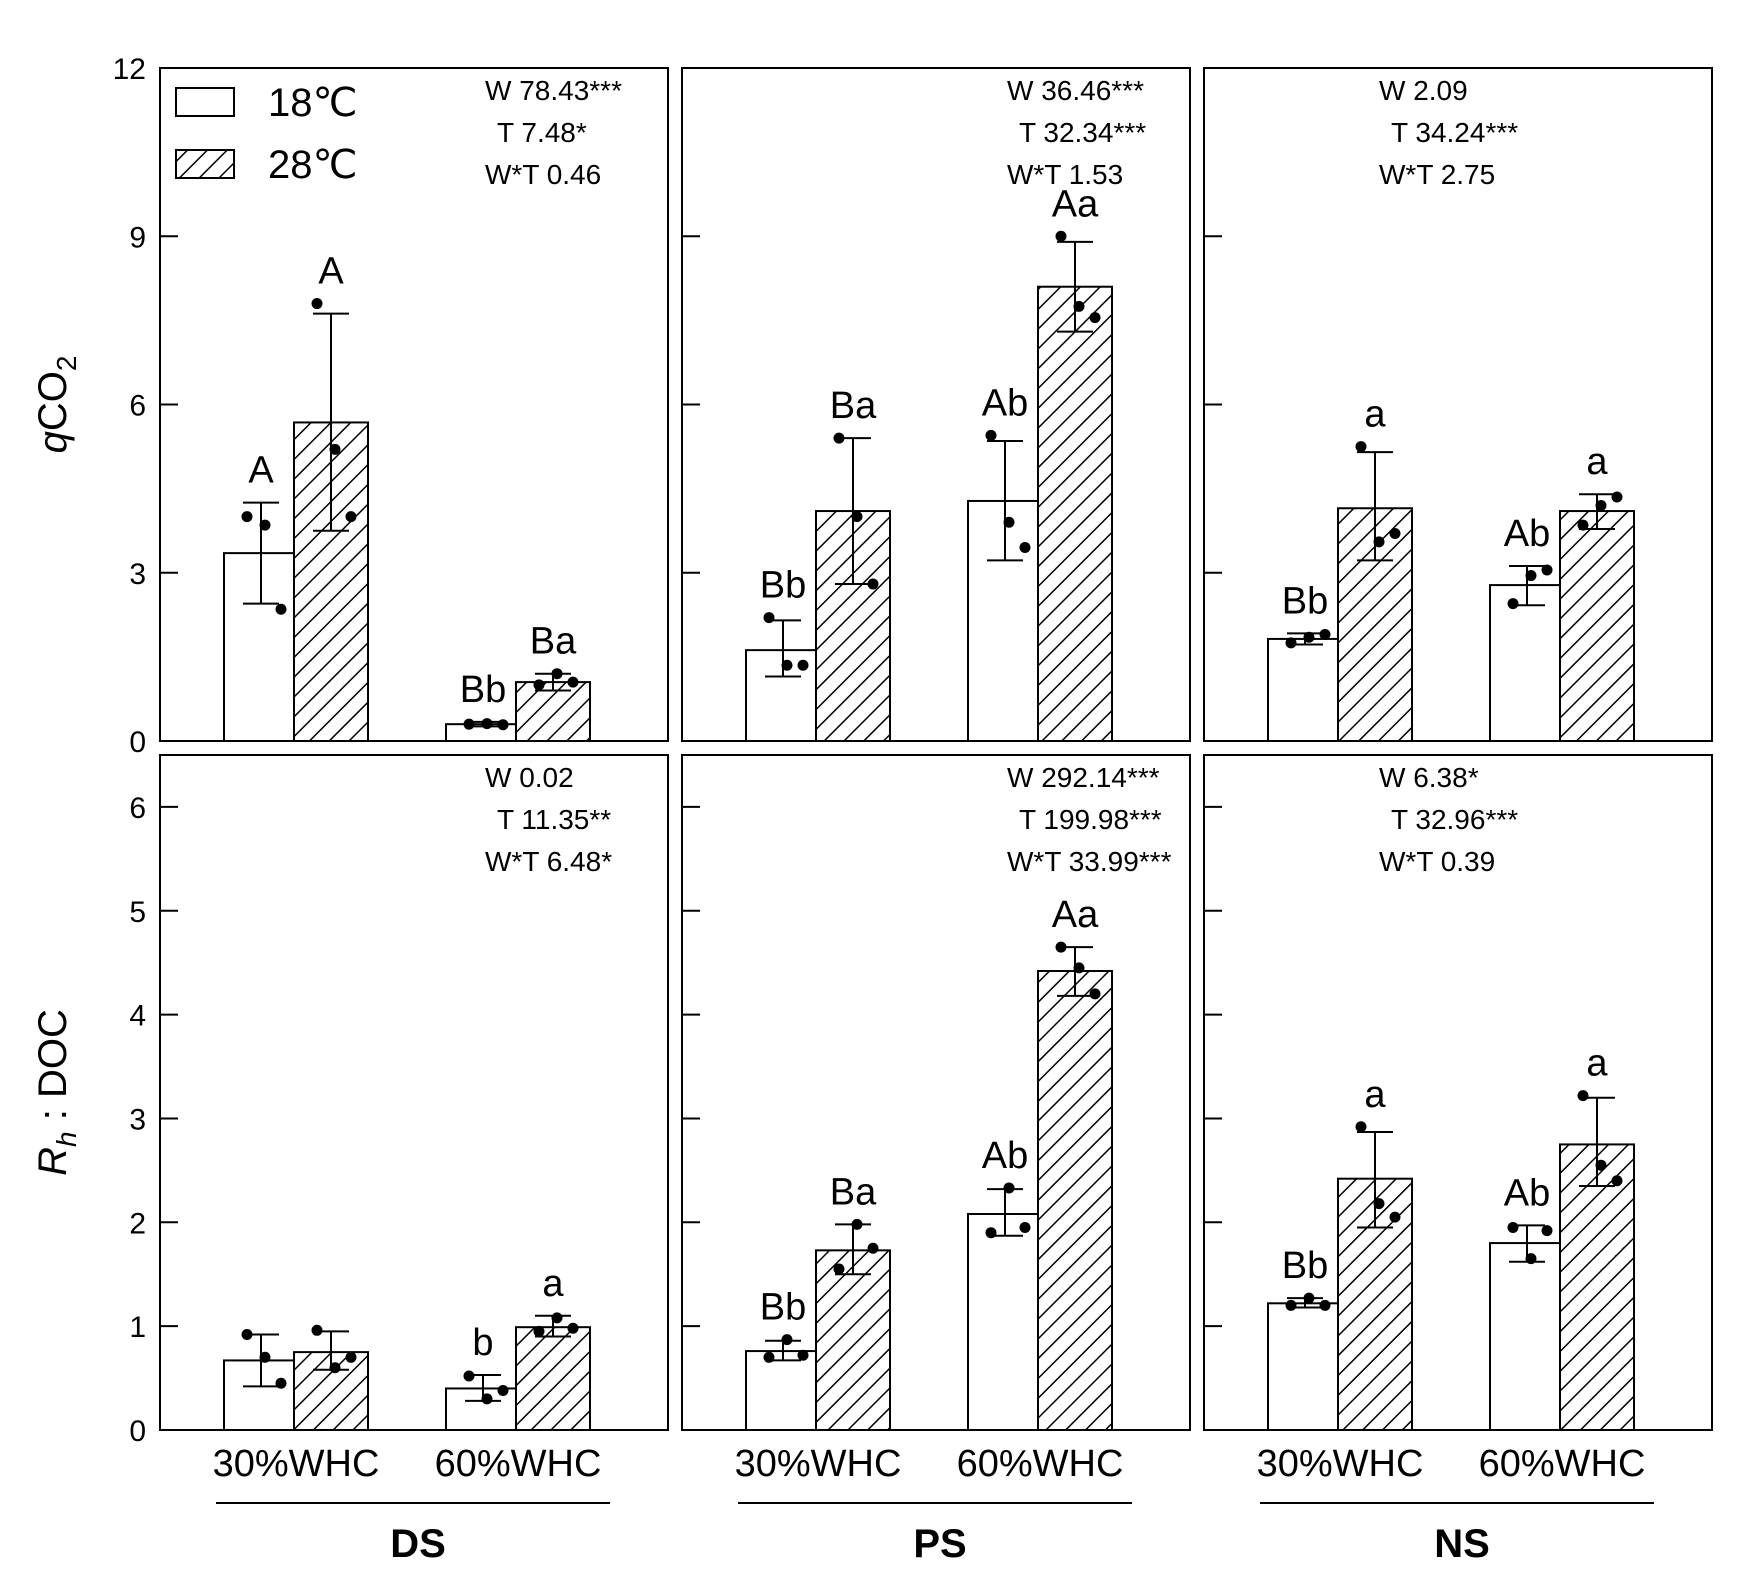  What do you see at coordinates (548, 861) in the screenshot?
I see `stat-annotation: W*T 6.48*` at bounding box center [548, 861].